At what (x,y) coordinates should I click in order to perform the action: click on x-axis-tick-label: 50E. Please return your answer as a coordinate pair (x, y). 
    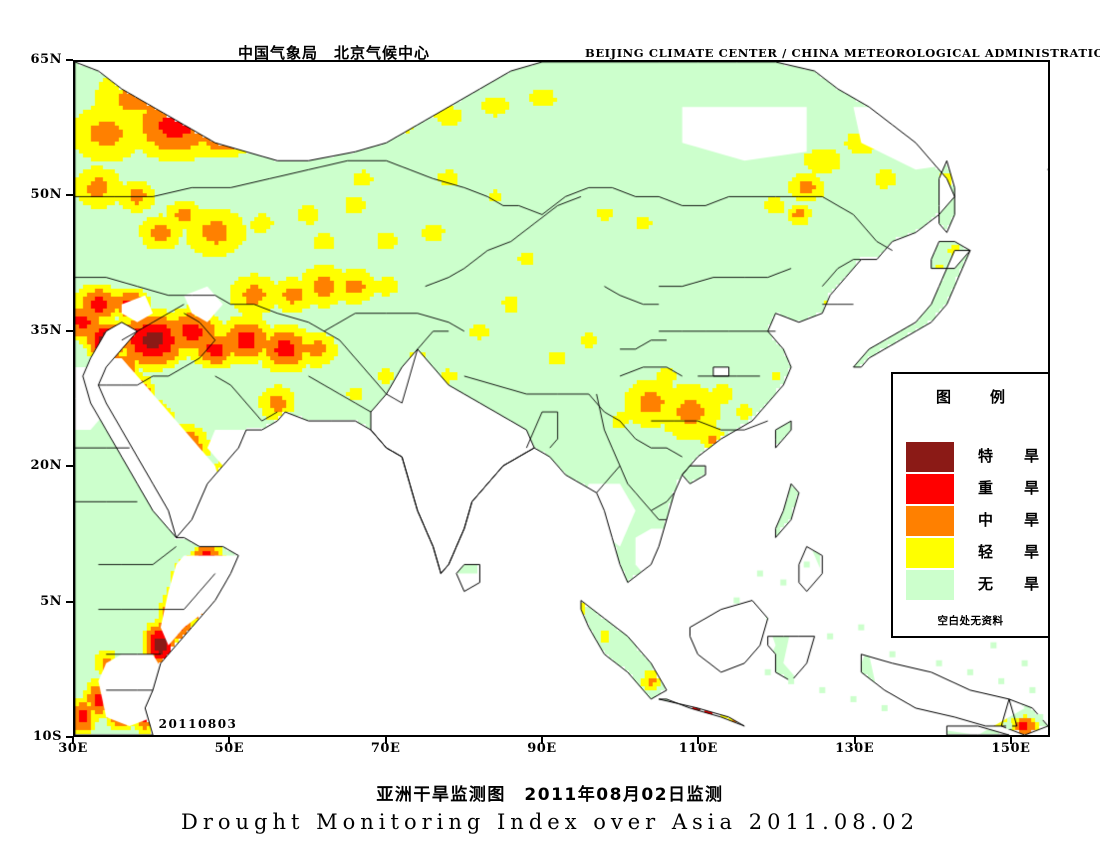
    Looking at the image, I should click on (229, 748).